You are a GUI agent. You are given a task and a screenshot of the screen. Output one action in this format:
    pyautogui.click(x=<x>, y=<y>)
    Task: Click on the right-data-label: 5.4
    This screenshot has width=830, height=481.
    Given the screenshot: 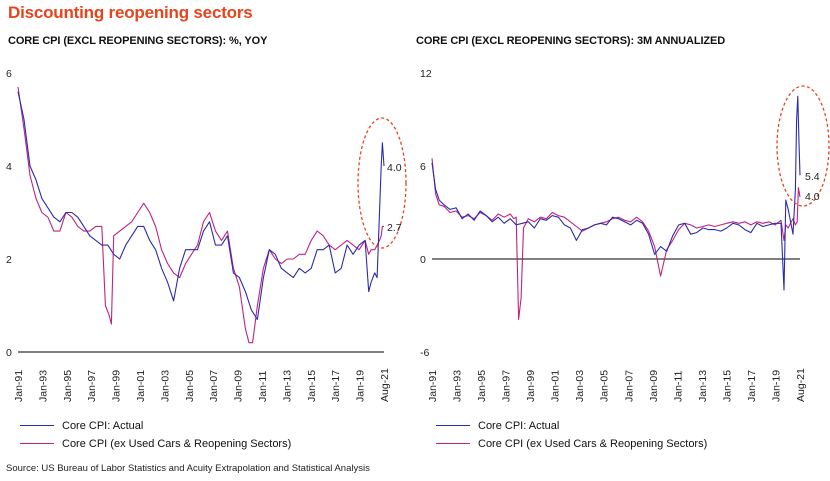 What is the action you would take?
    pyautogui.click(x=812, y=177)
    